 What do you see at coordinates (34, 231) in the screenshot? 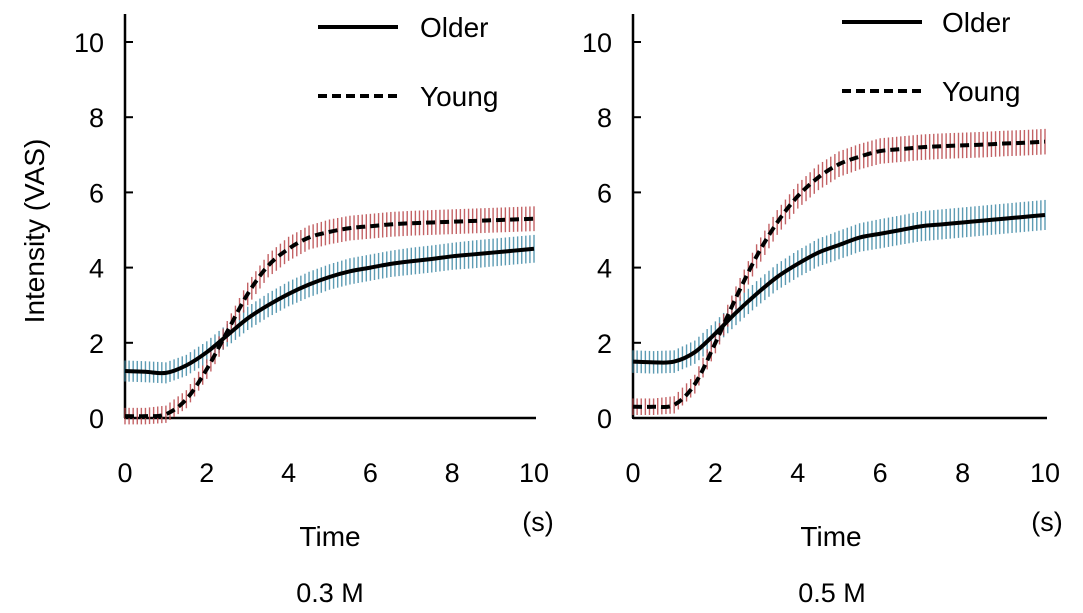
I see `y-axis-title: Intensity (VAS)` at bounding box center [34, 231].